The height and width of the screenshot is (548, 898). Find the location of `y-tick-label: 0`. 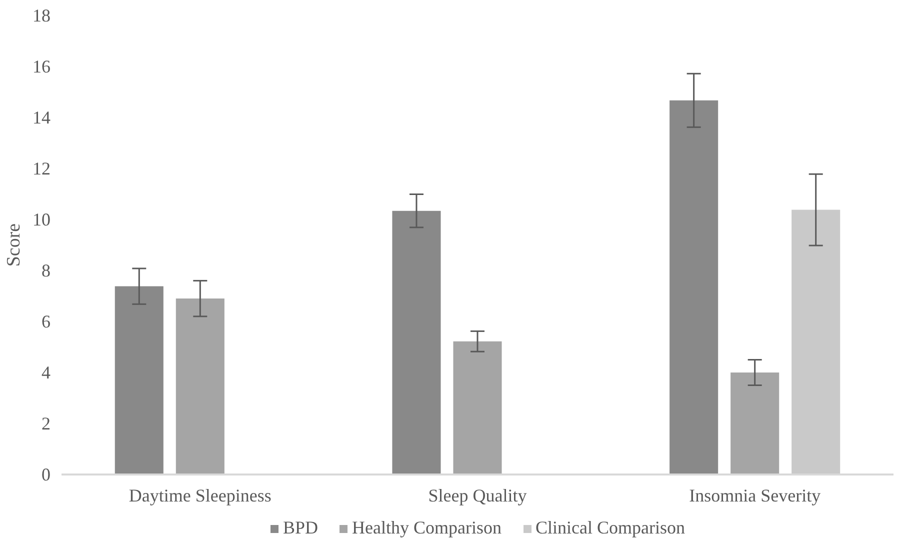

y-tick-label: 0 is located at coordinates (46, 474).